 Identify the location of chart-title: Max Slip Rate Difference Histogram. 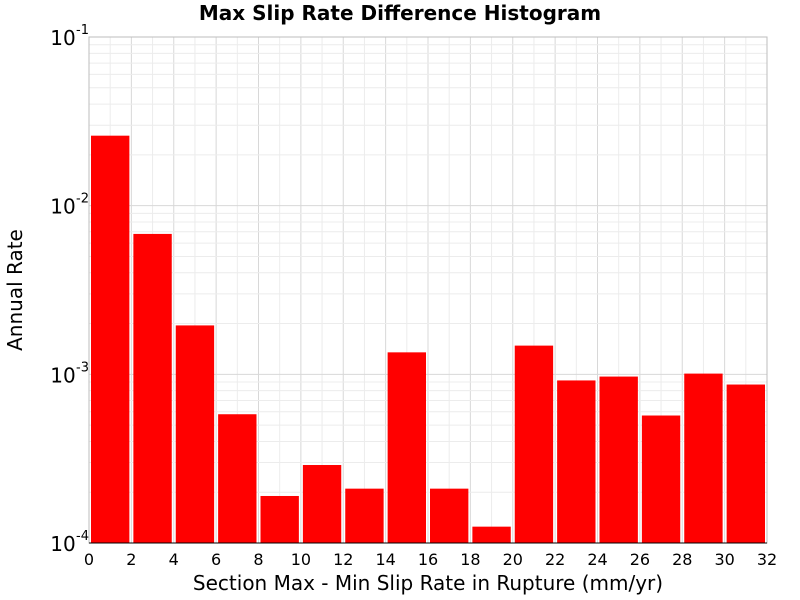
(400, 13).